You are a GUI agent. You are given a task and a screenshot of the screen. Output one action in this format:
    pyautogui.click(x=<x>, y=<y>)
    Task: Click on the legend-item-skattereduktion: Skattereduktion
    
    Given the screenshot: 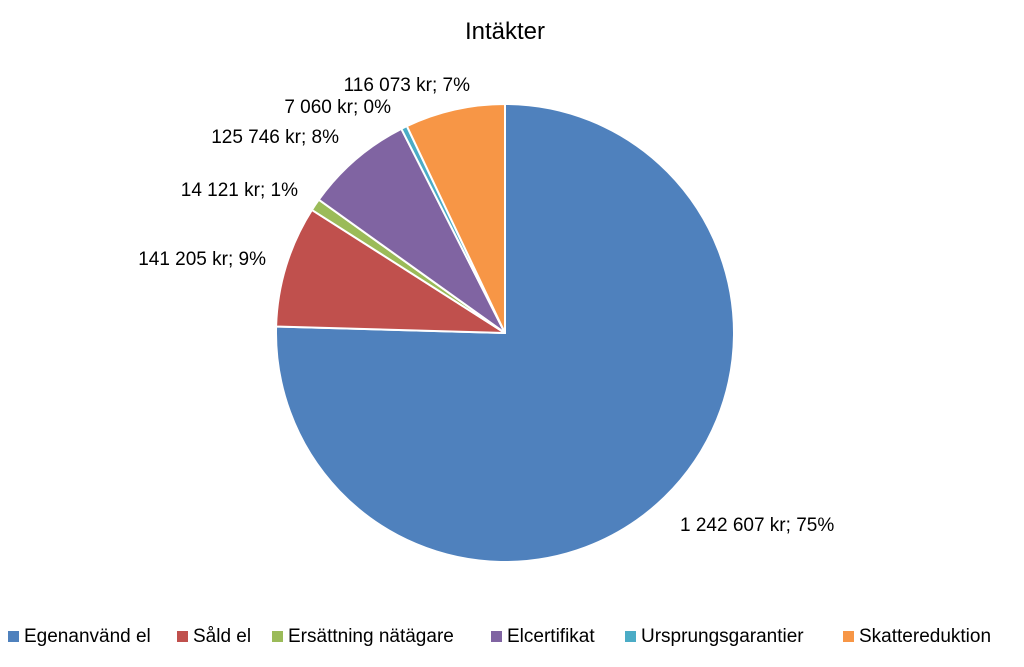 What is the action you would take?
    pyautogui.click(x=917, y=636)
    